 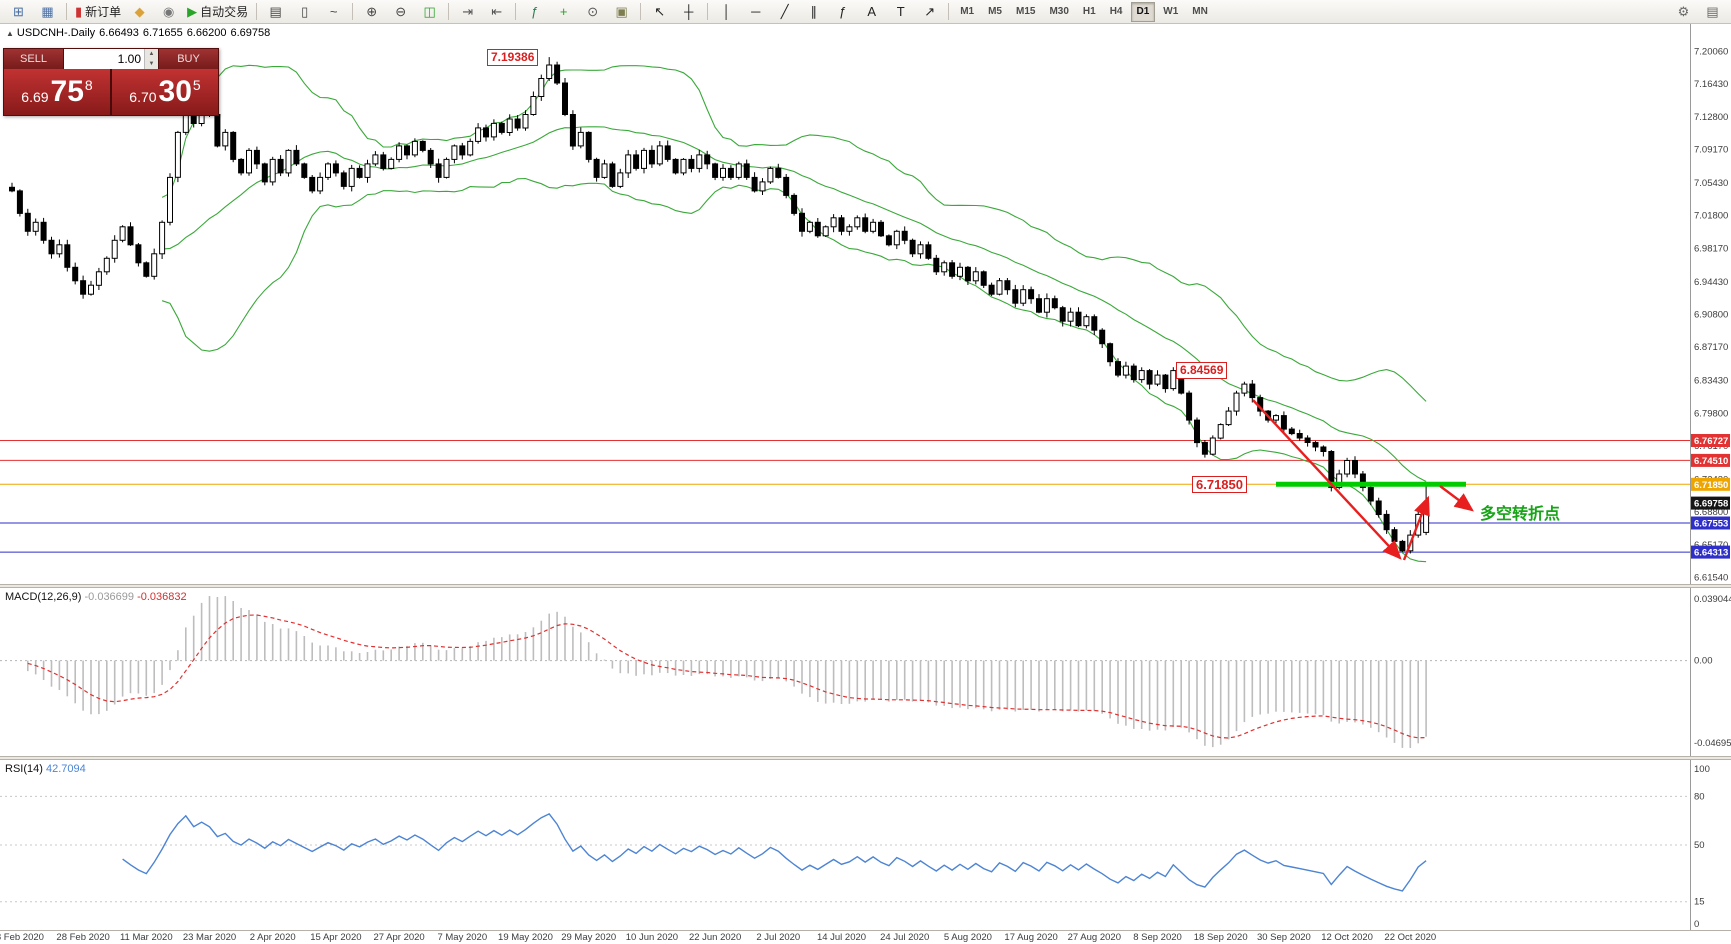 I want to click on price-annotation-entry: 6.71850, so click(x=1219, y=484).